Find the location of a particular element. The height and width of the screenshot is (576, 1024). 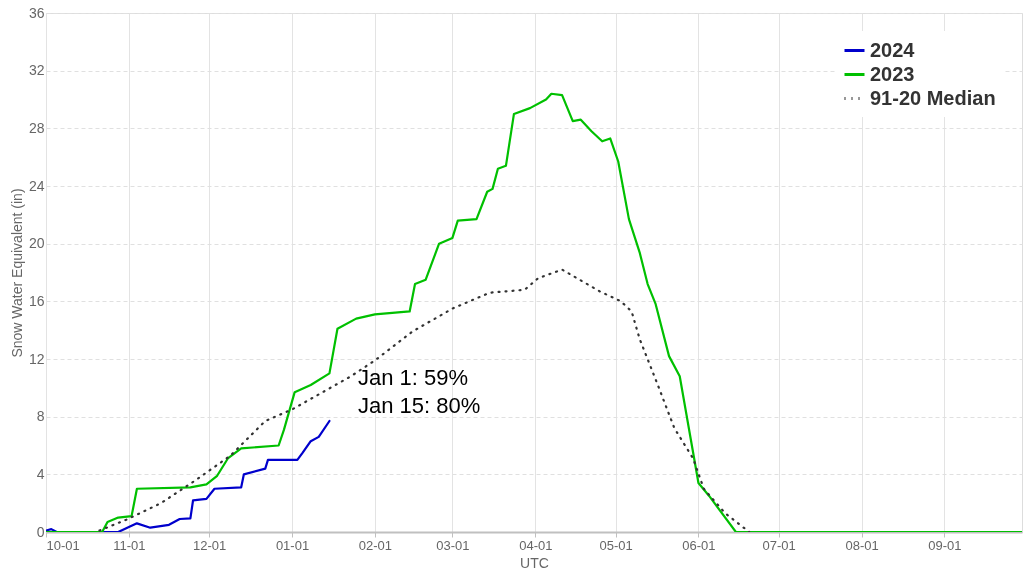

annotation: Jan 1: 59% is located at coordinates (413, 377).